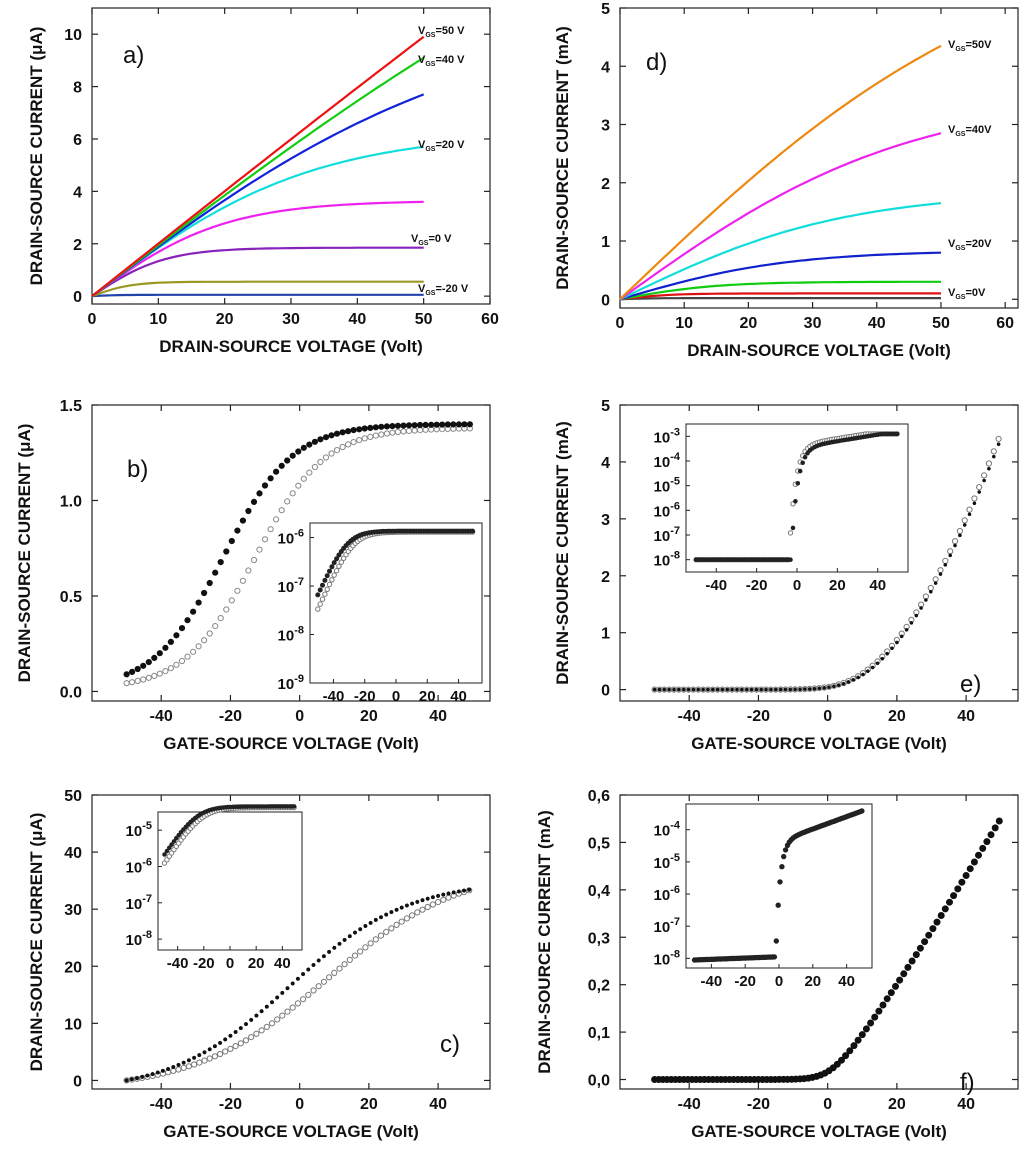 Image resolution: width=1024 pixels, height=1151 pixels. I want to click on x-tick-label: 0, so click(92, 319).